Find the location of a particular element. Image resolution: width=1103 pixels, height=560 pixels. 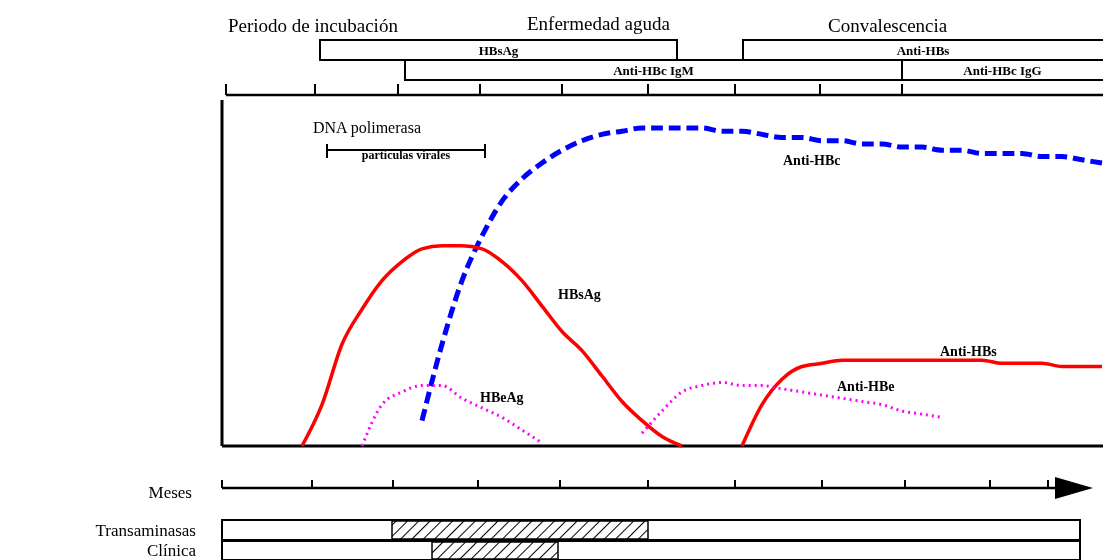

text: HBsAg is located at coordinates (498, 50).